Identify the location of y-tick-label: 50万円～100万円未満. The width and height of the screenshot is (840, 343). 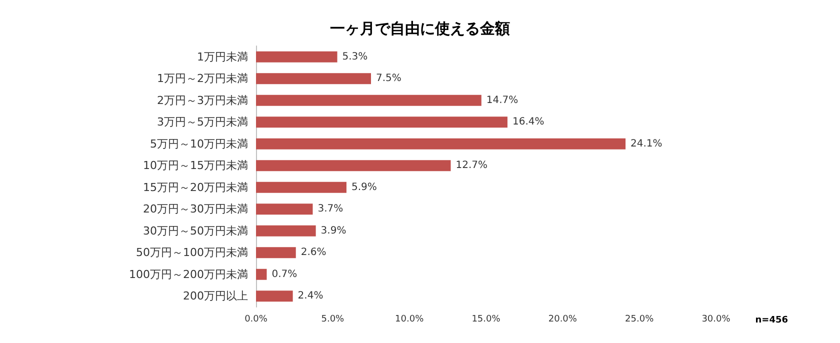
(192, 253).